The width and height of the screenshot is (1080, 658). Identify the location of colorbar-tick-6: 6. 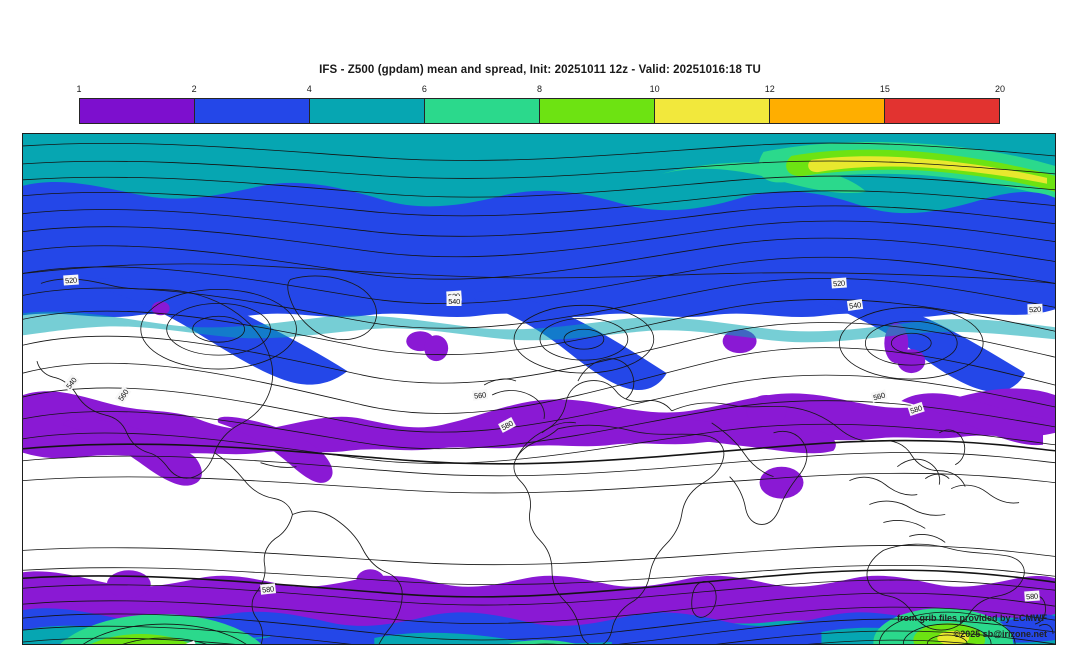
(424, 89).